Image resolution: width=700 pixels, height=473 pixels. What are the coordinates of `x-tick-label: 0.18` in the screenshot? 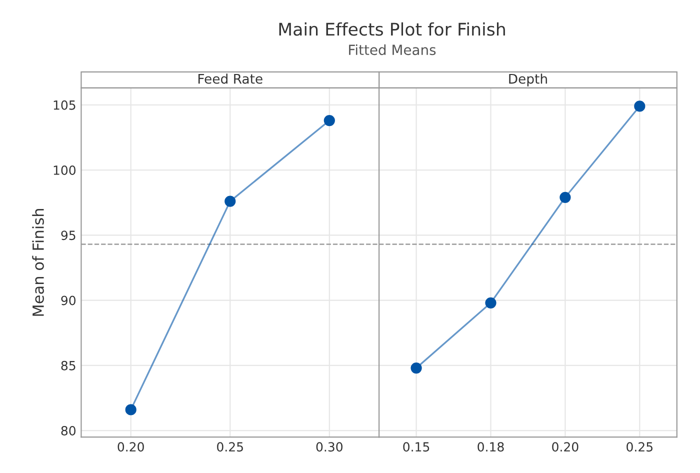 It's located at (491, 447).